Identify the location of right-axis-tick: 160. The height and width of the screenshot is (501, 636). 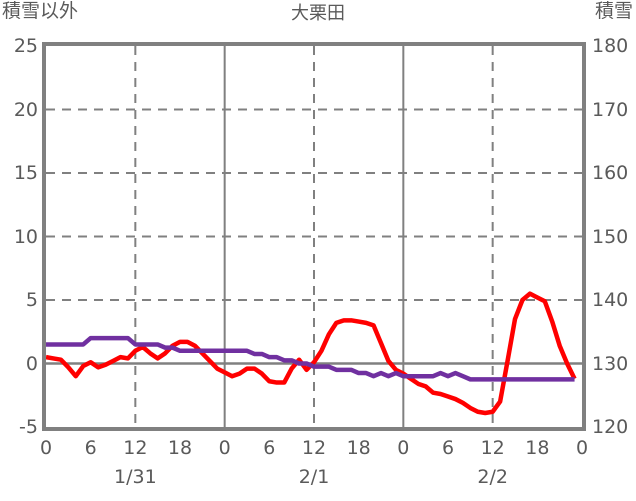
(610, 173).